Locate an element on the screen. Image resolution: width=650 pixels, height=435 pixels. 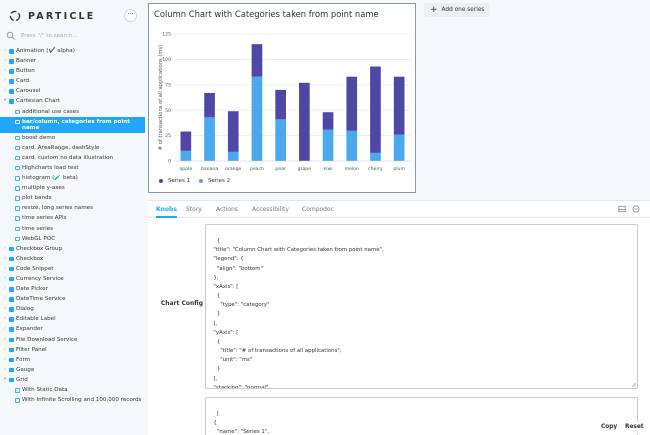
sidebar-item-label: Highcharts load test is located at coordinates (50, 167).